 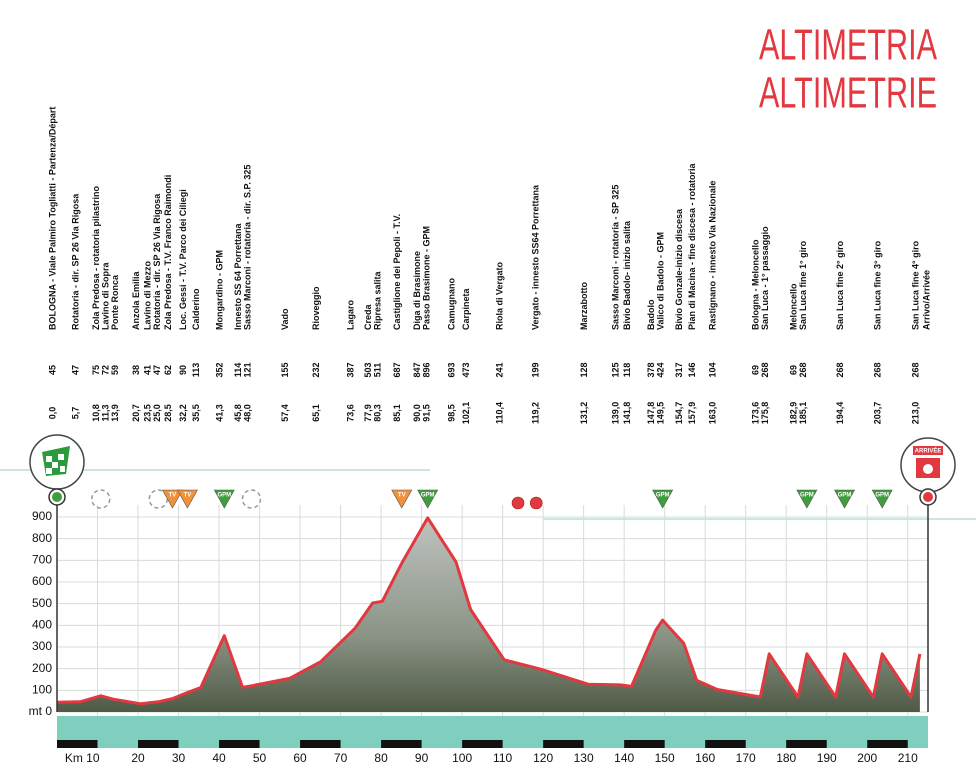 I want to click on location-name: Carpineta, so click(x=466, y=308).